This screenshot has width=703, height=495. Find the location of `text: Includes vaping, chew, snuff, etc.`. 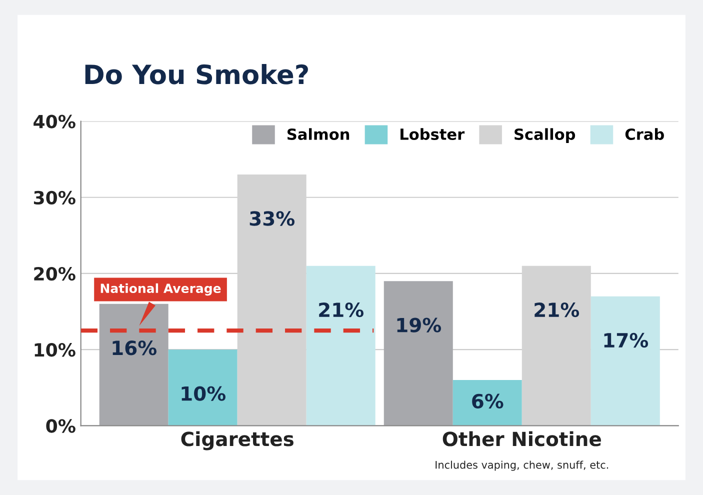

text: Includes vaping, chew, snuff, etc. is located at coordinates (522, 465).